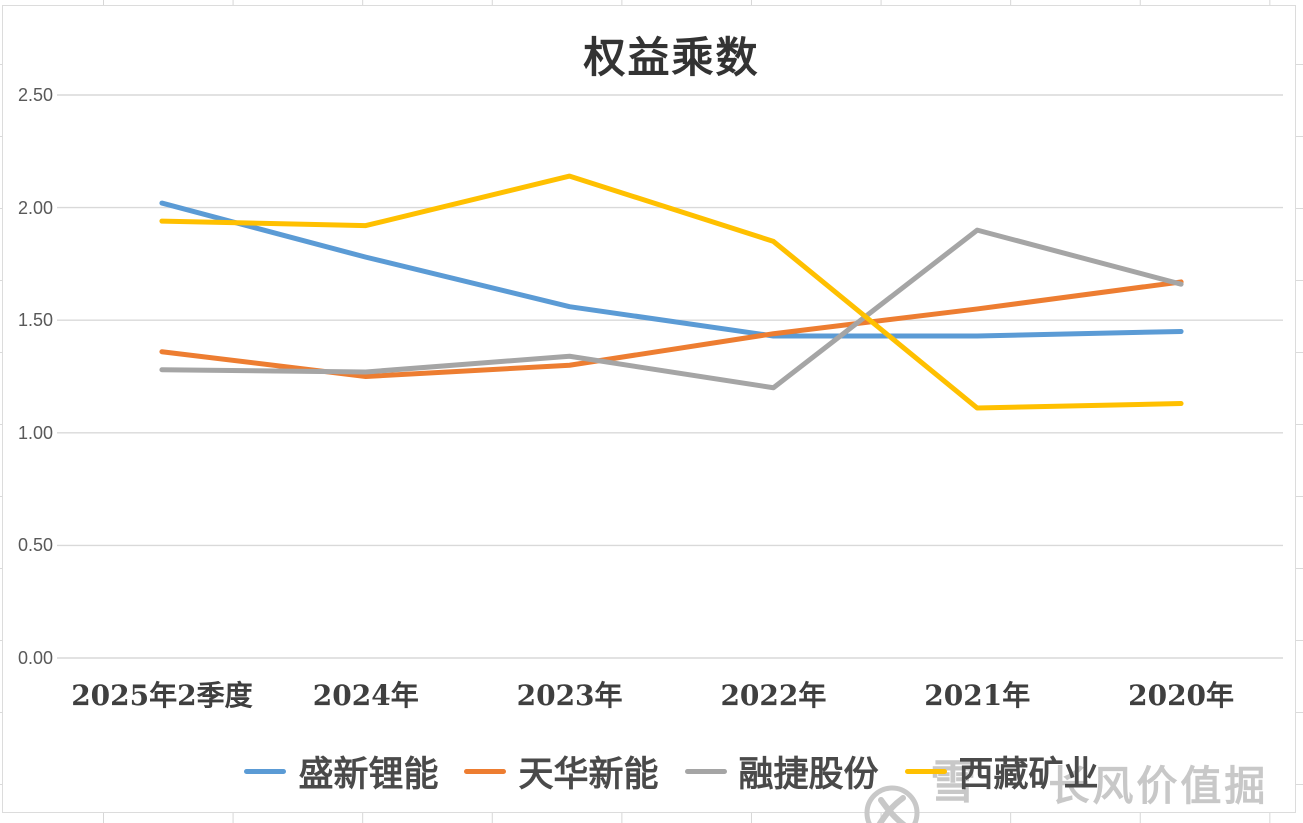  I want to click on watermark-brand: 雪球, so click(955, 789).